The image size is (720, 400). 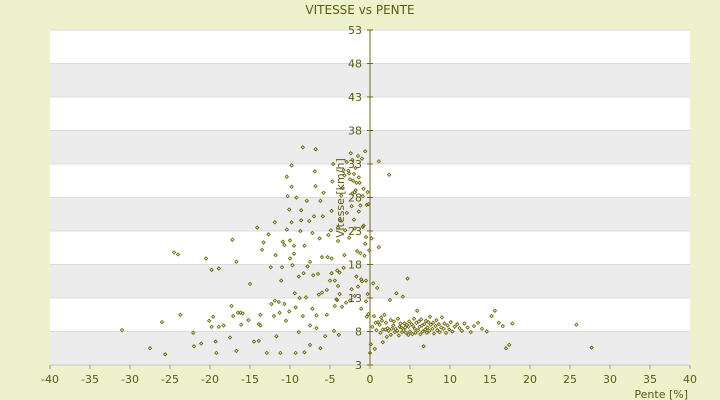 What do you see at coordinates (355, 30) in the screenshot?
I see `y-tick-label: 53` at bounding box center [355, 30].